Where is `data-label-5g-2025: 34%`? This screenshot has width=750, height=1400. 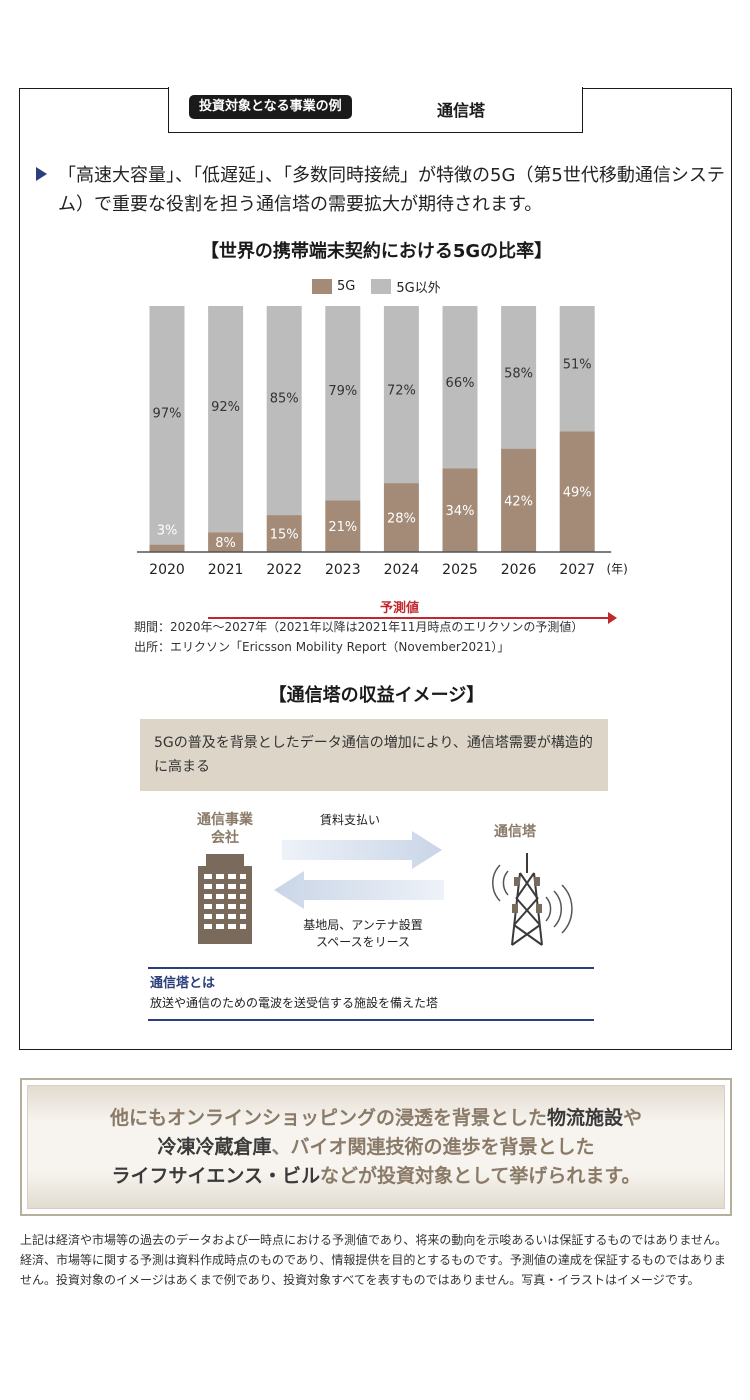 data-label-5g-2025: 34% is located at coordinates (460, 511).